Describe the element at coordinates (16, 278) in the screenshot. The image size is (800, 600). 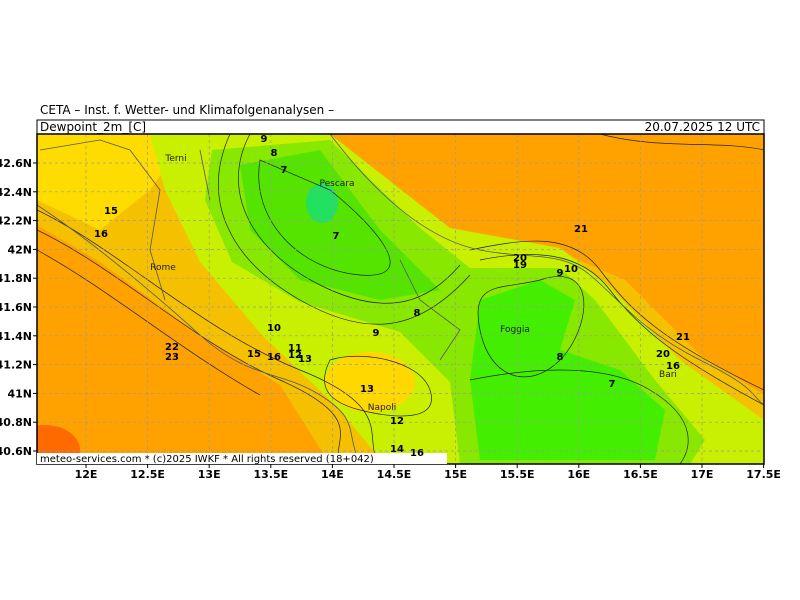
I see `lat-label: 41.8N` at that location.